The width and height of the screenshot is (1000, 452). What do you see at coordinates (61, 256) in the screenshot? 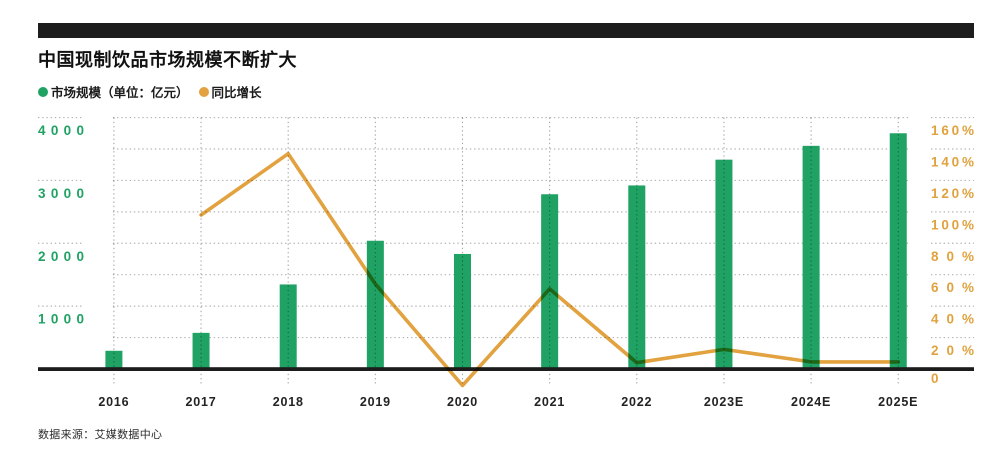
I see `left-axis-tick-2000: 2000` at bounding box center [61, 256].